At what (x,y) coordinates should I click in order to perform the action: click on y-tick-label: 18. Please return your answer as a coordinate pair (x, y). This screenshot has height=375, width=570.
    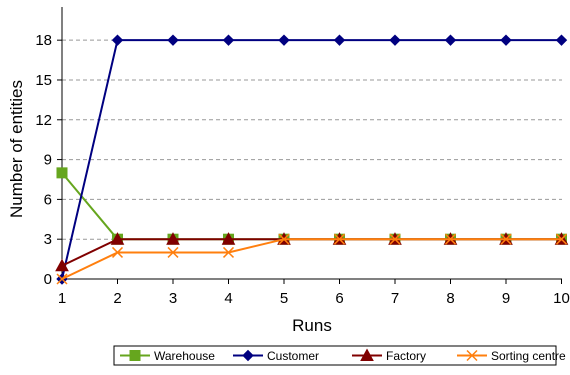
    Looking at the image, I should click on (43, 40).